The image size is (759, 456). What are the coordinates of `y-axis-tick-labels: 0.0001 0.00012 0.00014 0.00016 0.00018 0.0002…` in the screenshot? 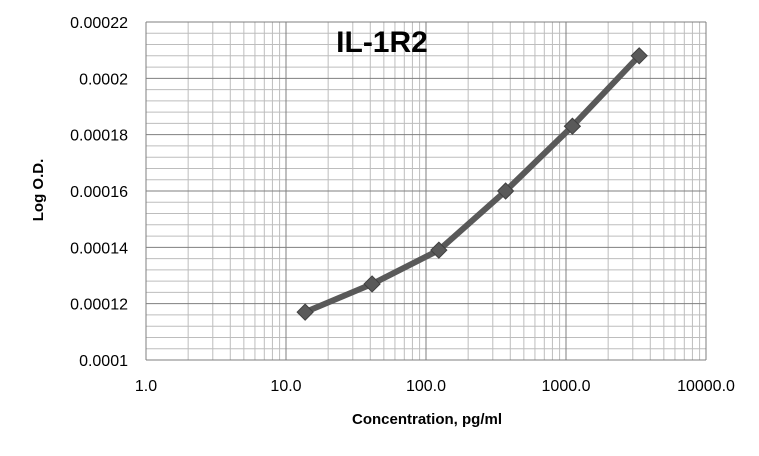 It's located at (99, 192).